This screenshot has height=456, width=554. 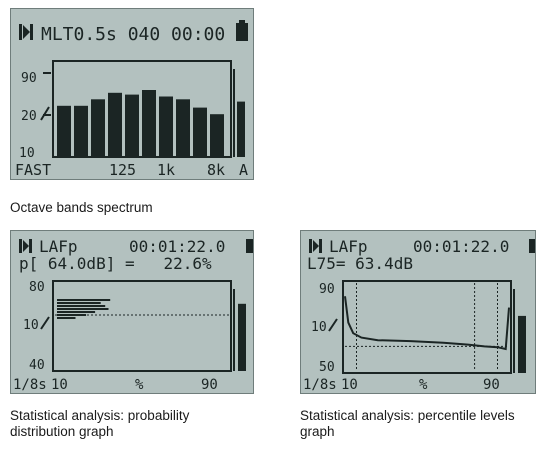 I want to click on percentile-mode: LAFp, so click(x=348, y=246).